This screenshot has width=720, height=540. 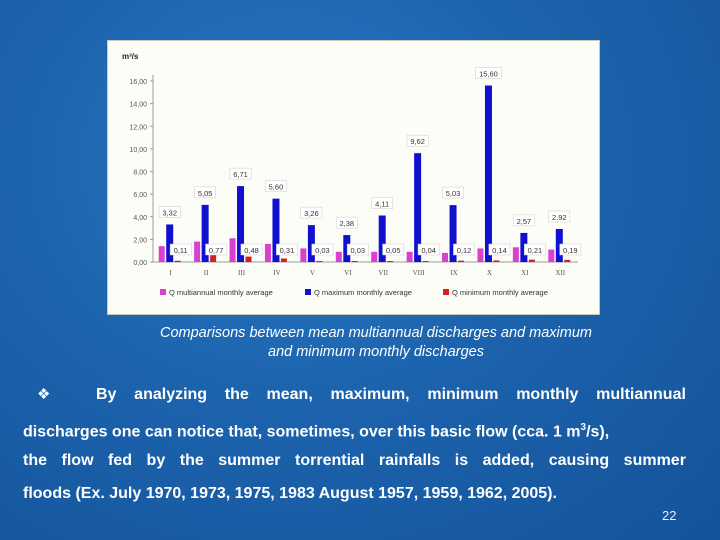 What do you see at coordinates (393, 250) in the screenshot?
I see `data-label: 0,05` at bounding box center [393, 250].